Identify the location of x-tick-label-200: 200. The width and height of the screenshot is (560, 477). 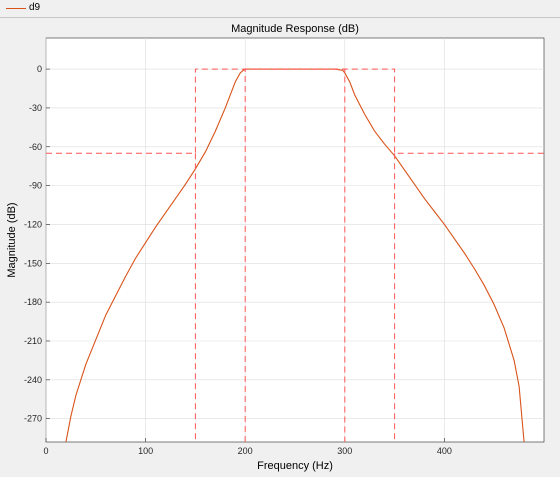
(245, 451).